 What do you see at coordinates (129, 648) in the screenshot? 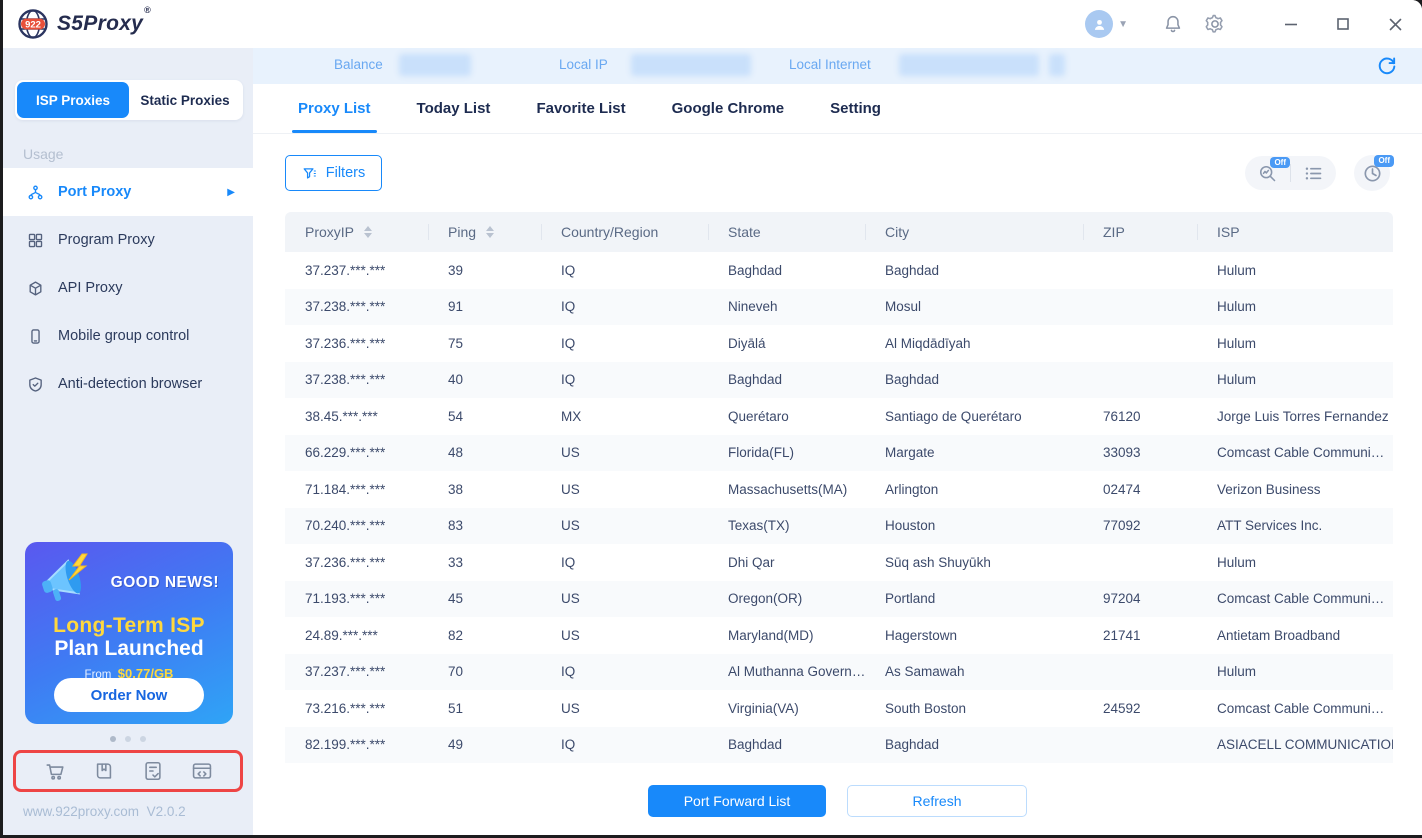
I see `promo-title-line2: Plan Launched` at bounding box center [129, 648].